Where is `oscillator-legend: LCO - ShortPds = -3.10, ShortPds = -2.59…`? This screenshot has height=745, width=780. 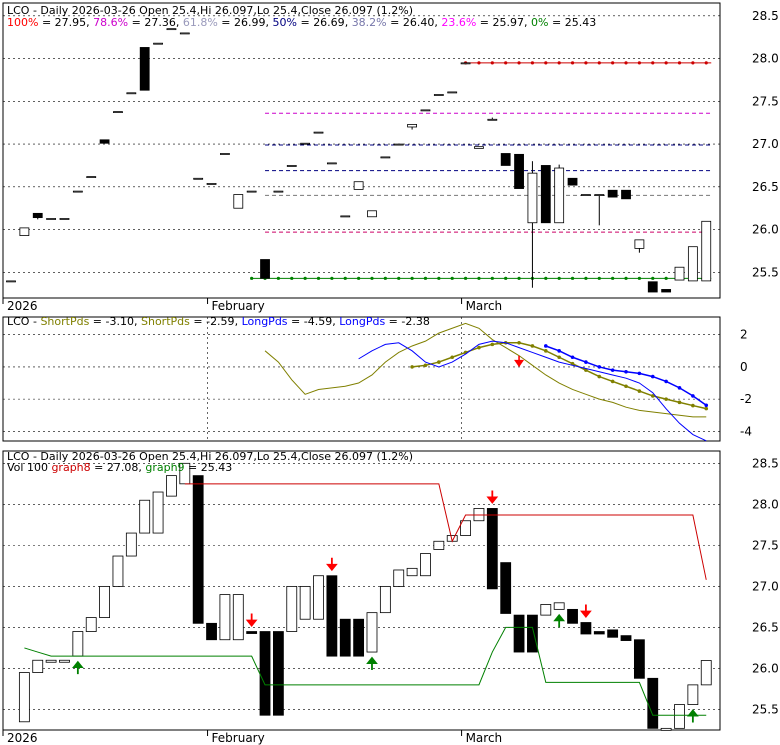 oscillator-legend: LCO - ShortPds = -3.10, ShortPds = -2.59… is located at coordinates (218, 321).